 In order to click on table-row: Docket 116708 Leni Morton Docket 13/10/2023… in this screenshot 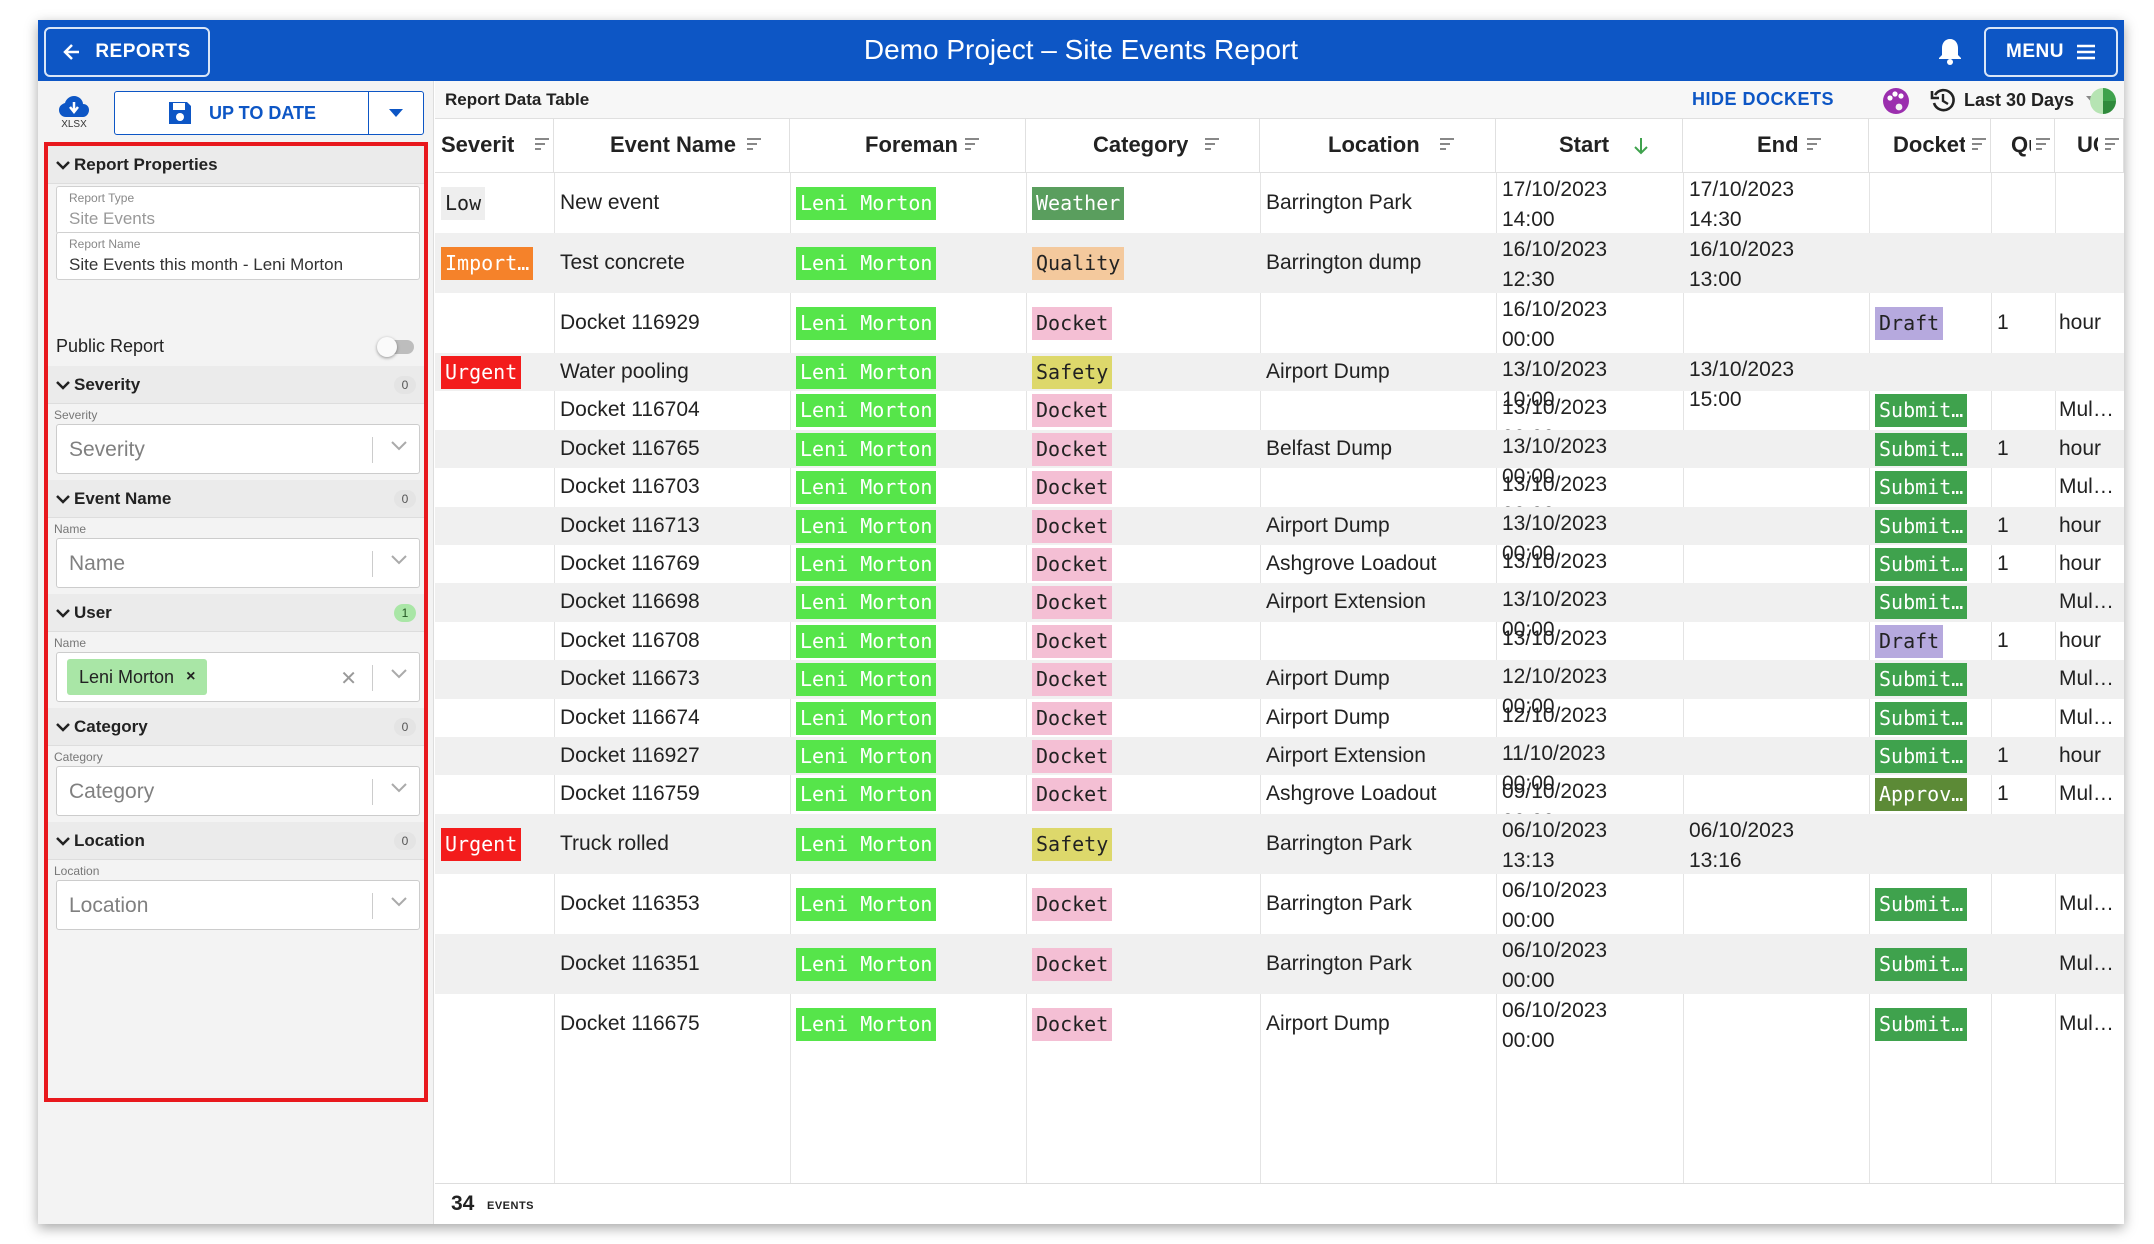, I will do `click(1279, 651)`.